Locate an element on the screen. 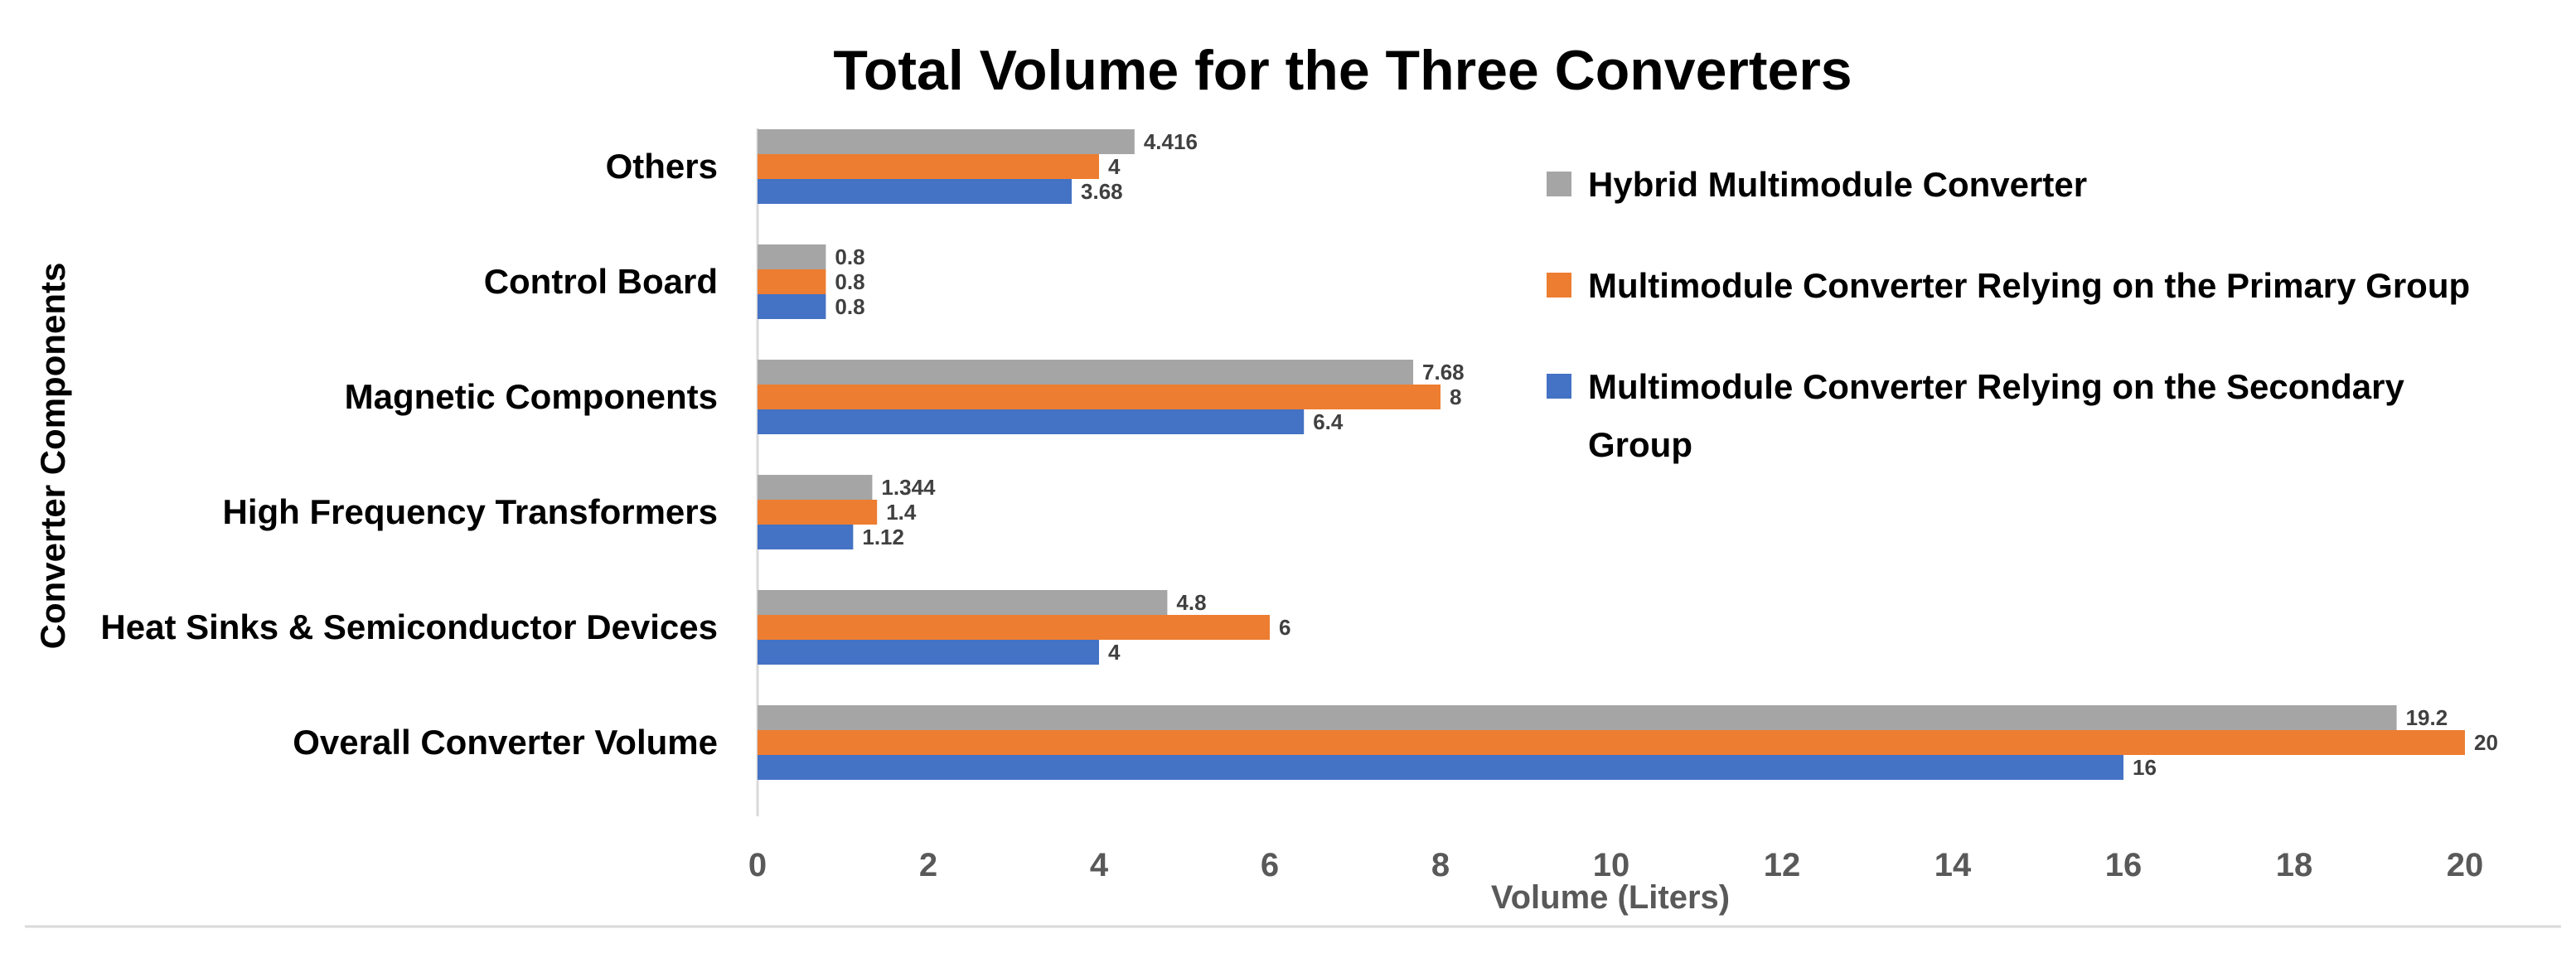  legend-label: Group is located at coordinates (1640, 444).